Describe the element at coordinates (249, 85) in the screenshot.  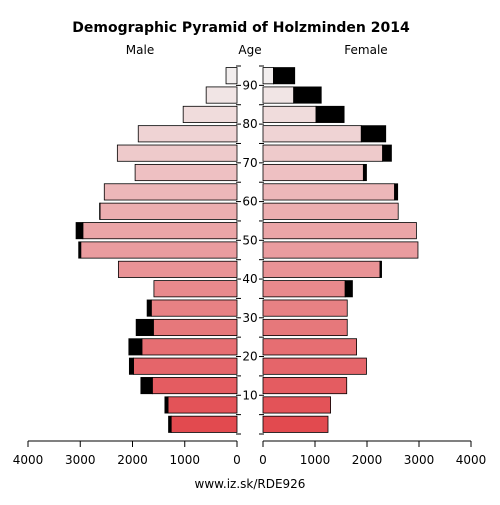
I see `age-tick-label: 90` at that location.